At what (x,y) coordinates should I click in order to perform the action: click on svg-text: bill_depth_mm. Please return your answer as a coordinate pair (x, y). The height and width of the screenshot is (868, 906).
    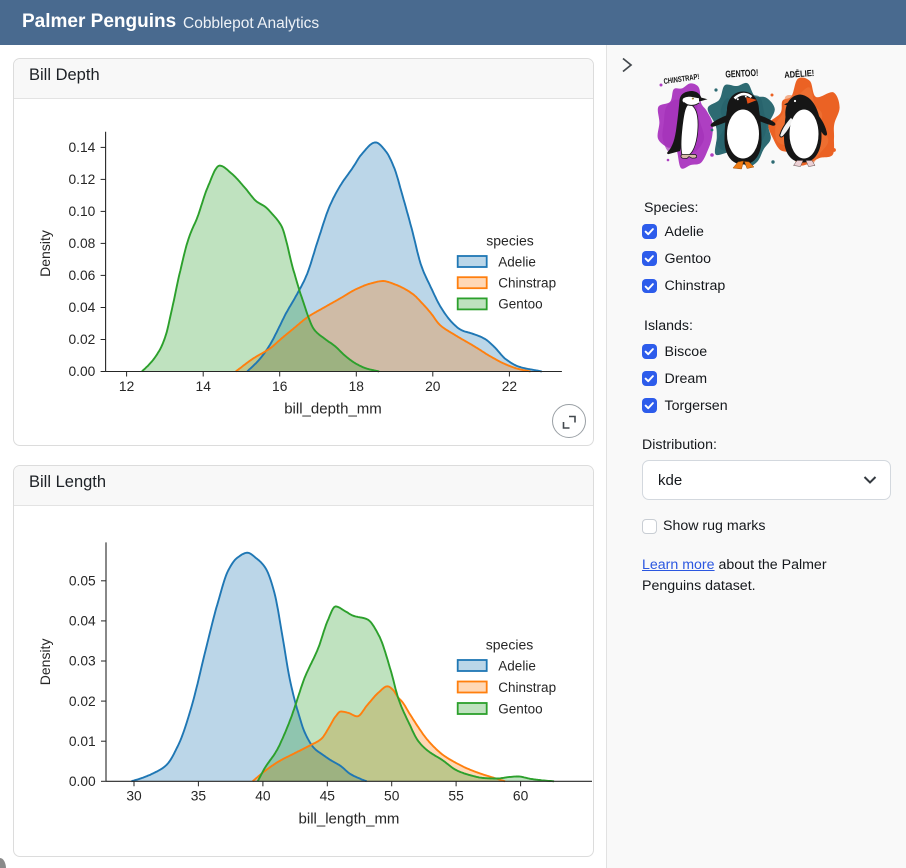
    Looking at the image, I should click on (333, 409).